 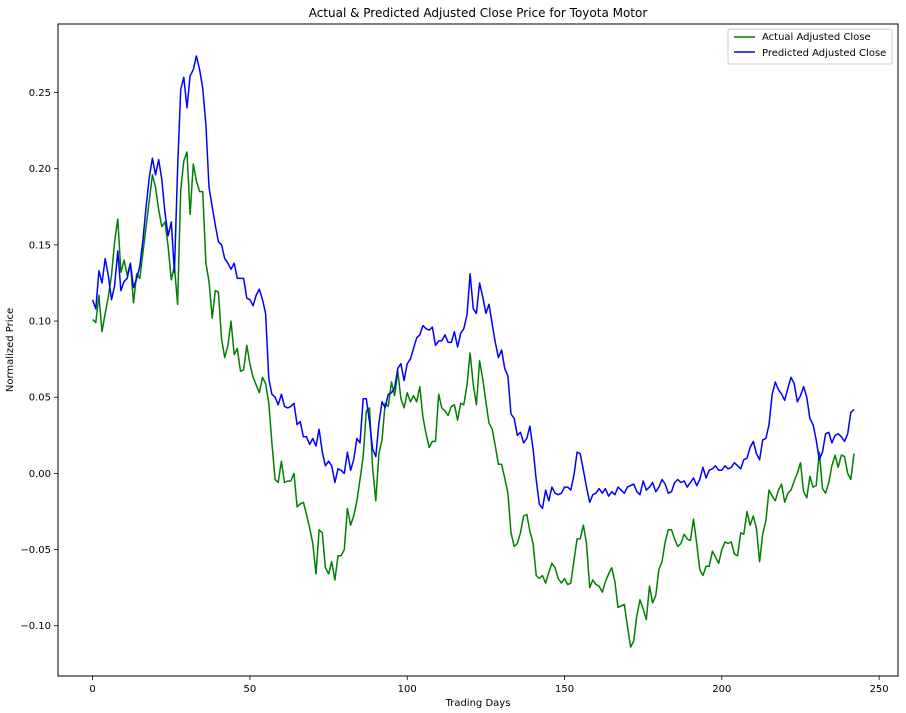 I want to click on x-tick-label: 0, so click(x=92, y=689).